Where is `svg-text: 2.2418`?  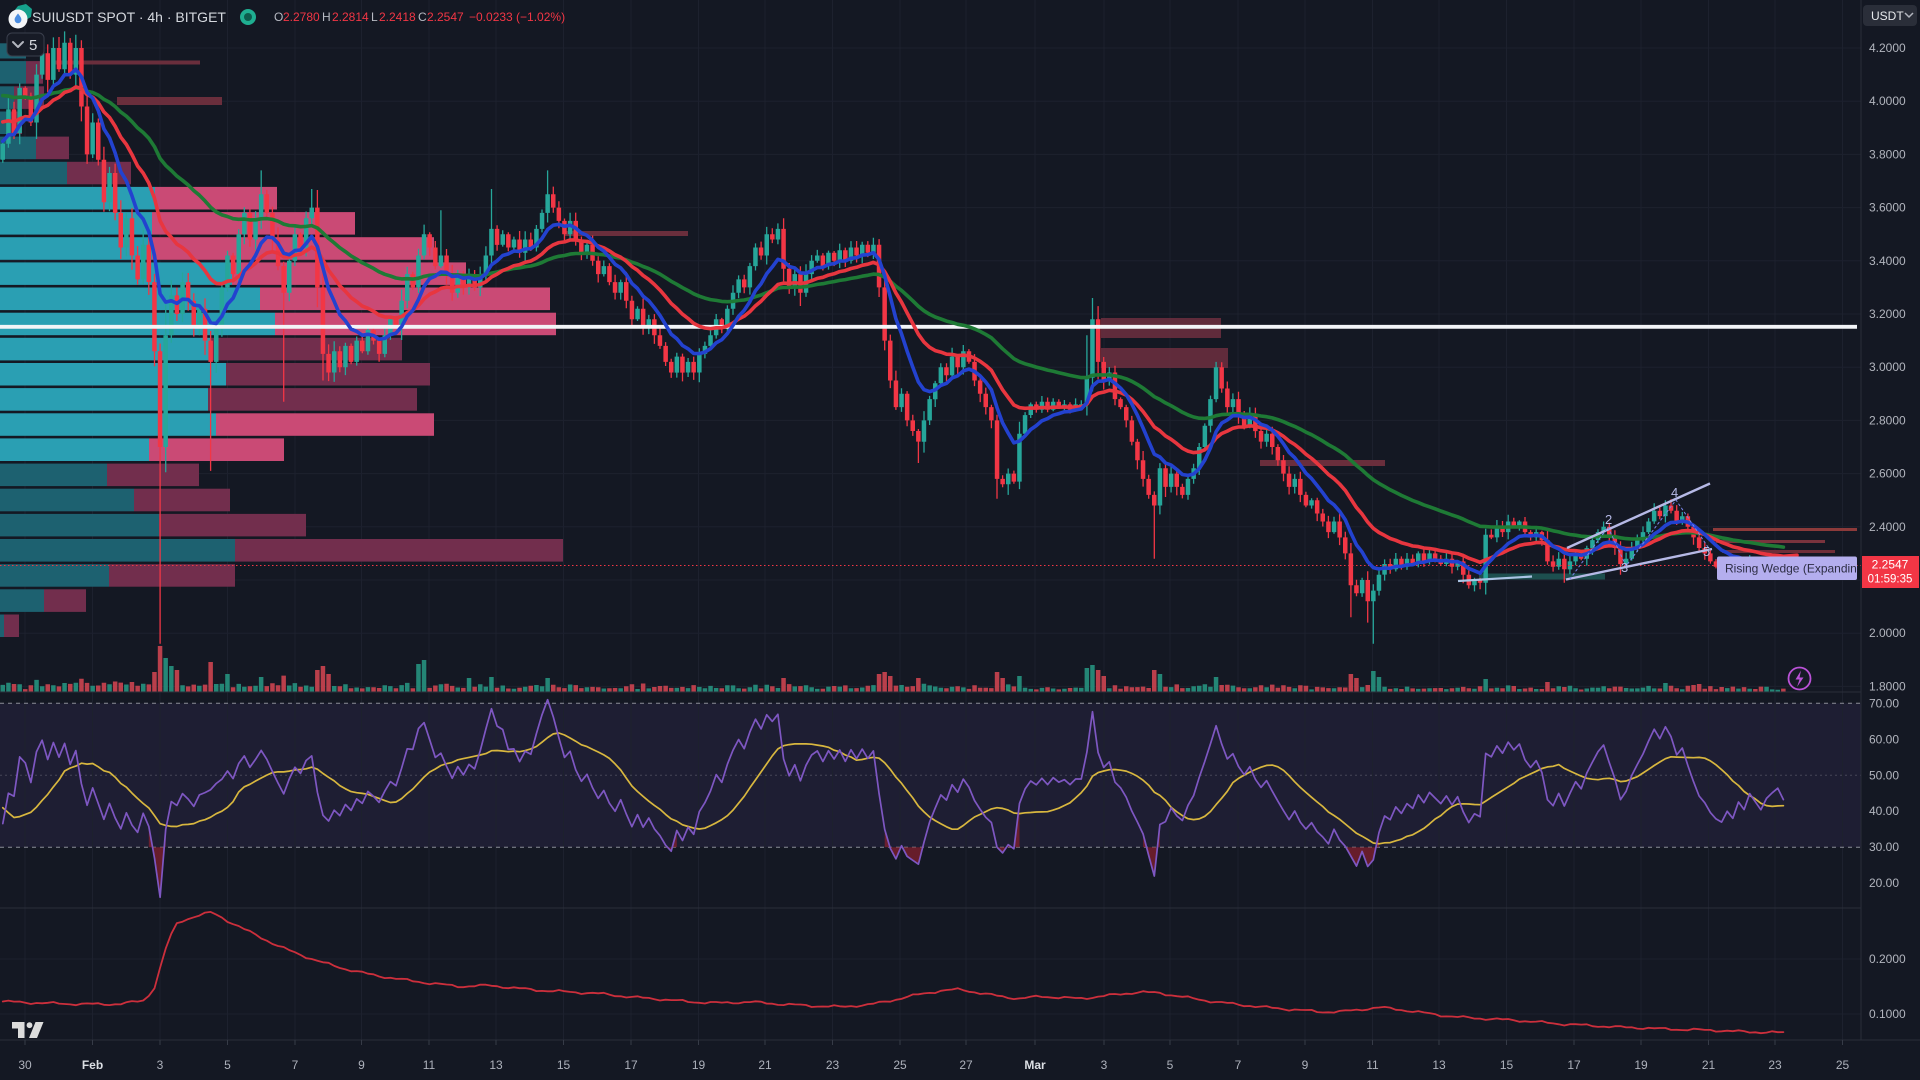
svg-text: 2.2418 is located at coordinates (397, 17).